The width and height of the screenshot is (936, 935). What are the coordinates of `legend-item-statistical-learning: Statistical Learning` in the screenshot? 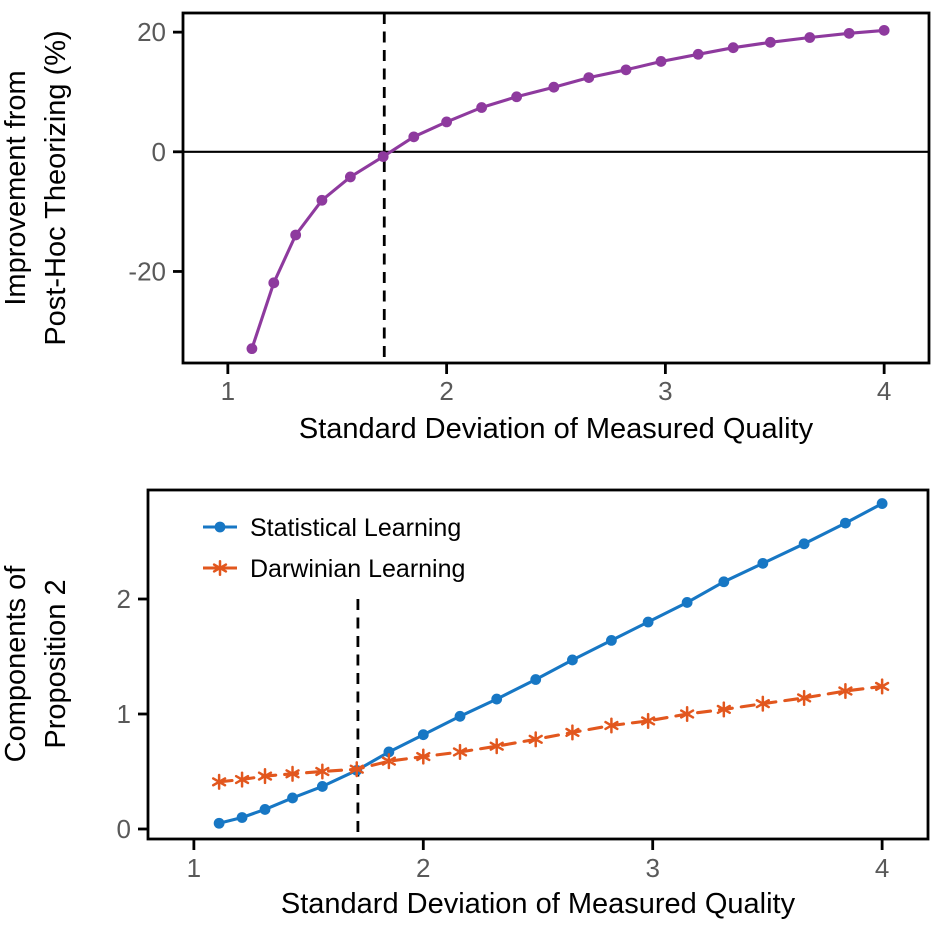 It's located at (332, 528).